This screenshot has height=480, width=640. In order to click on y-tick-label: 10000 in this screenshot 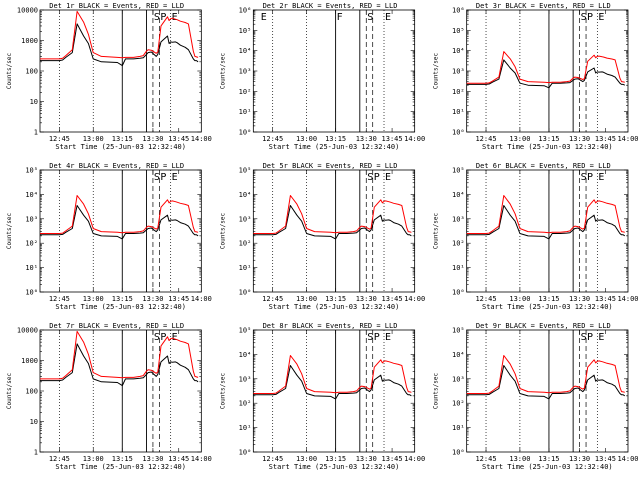, I will do `click(27, 11)`.